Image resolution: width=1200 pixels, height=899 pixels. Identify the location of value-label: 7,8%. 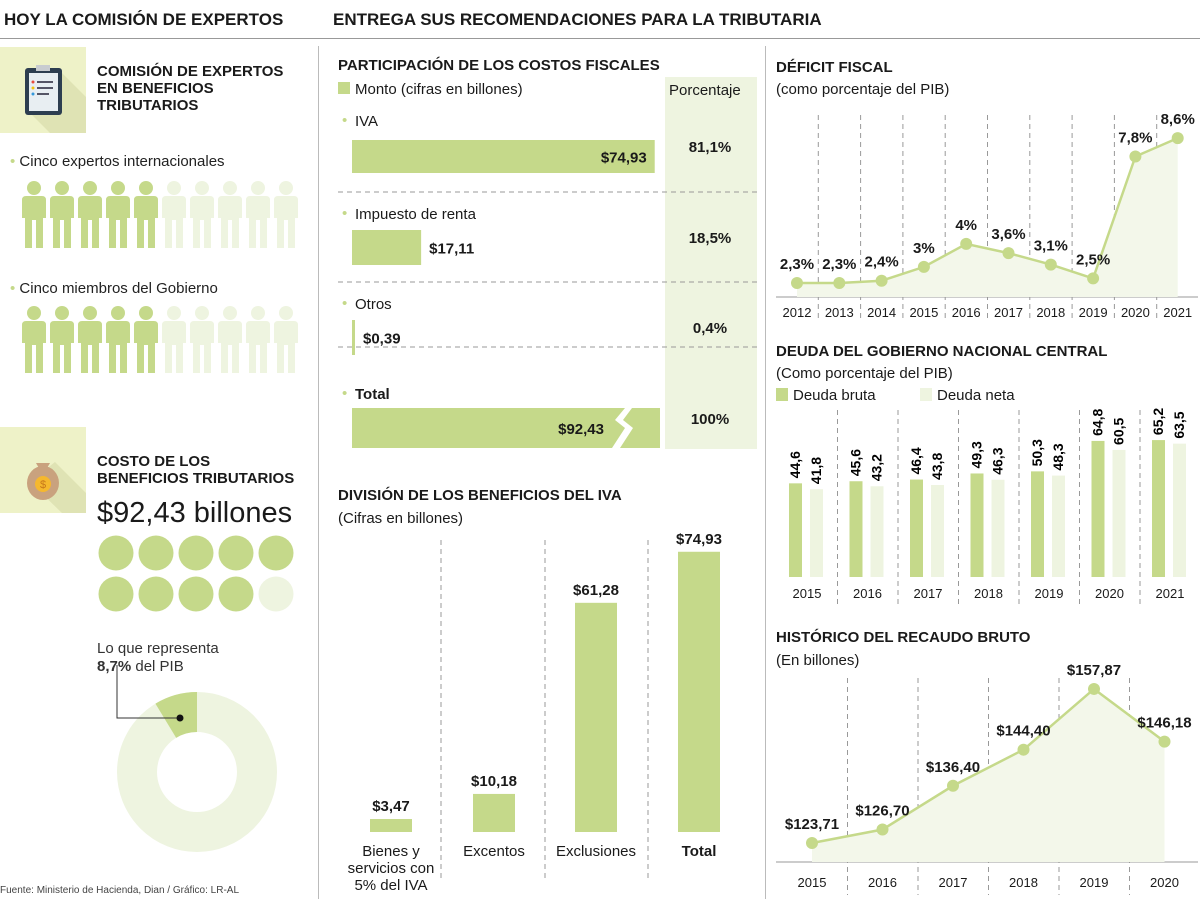
(1135, 138).